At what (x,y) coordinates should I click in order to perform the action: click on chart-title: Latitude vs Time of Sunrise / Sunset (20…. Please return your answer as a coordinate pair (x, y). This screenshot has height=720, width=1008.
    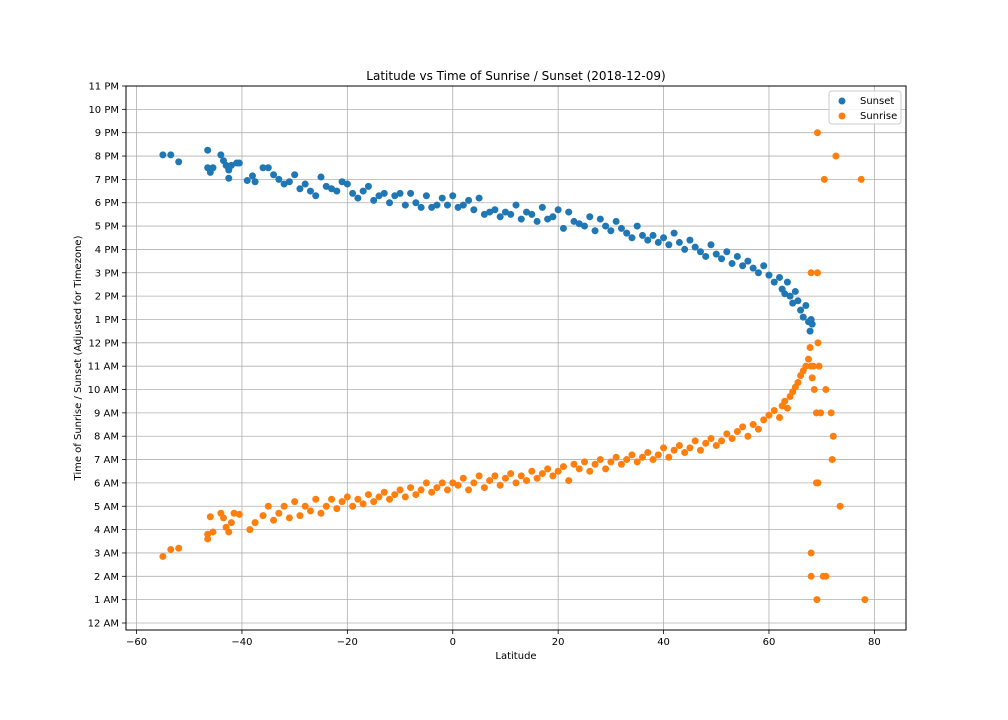
    Looking at the image, I should click on (515, 76).